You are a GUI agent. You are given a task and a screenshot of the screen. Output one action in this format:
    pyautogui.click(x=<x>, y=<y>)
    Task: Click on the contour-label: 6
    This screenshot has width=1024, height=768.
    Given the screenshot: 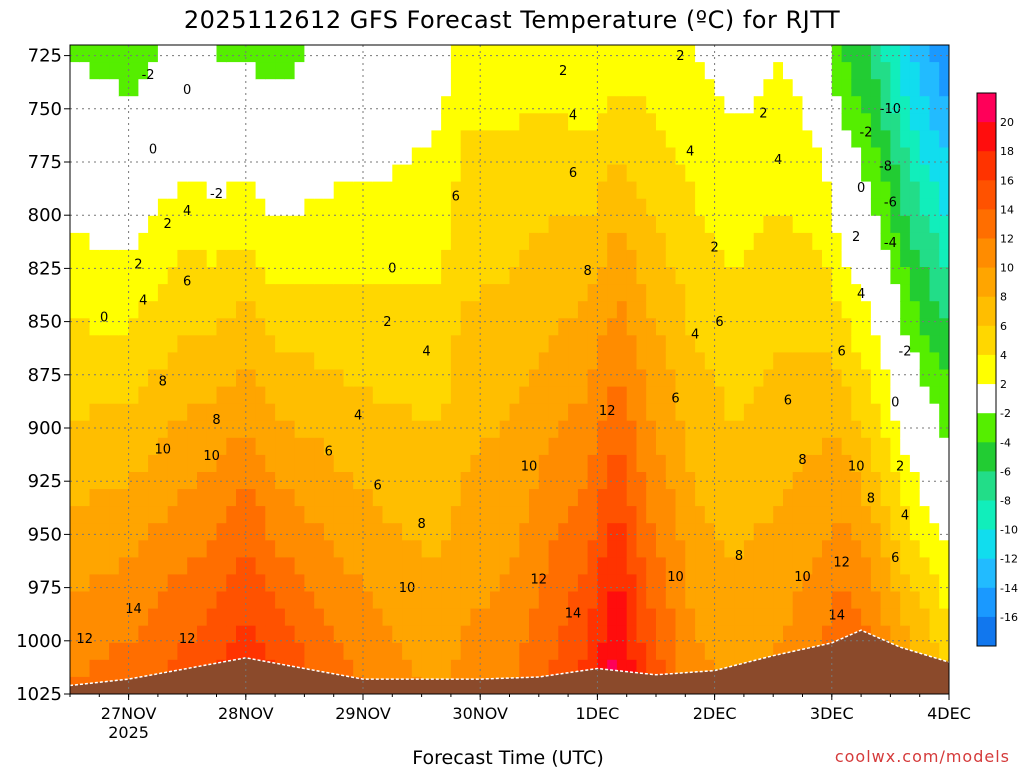 What is the action you would take?
    pyautogui.click(x=377, y=486)
    